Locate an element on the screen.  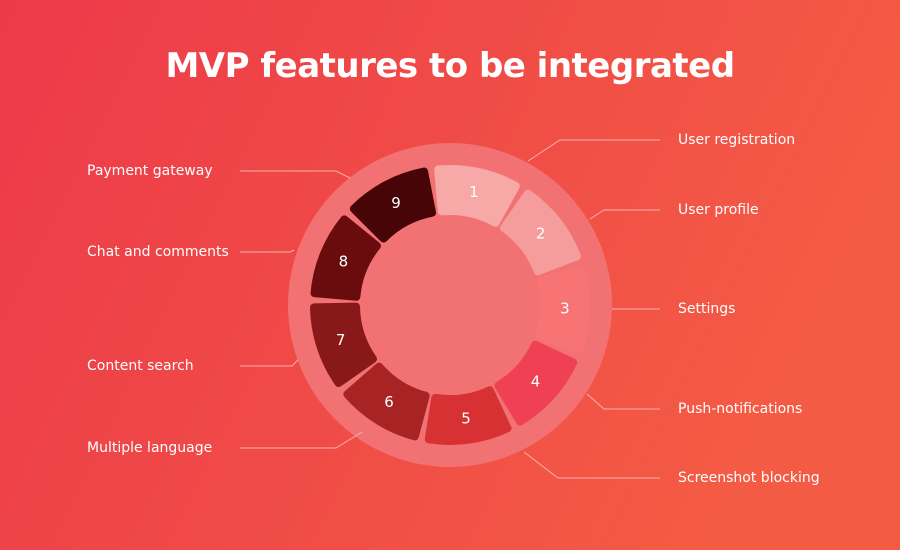
segment-number: 7 is located at coordinates (341, 340).